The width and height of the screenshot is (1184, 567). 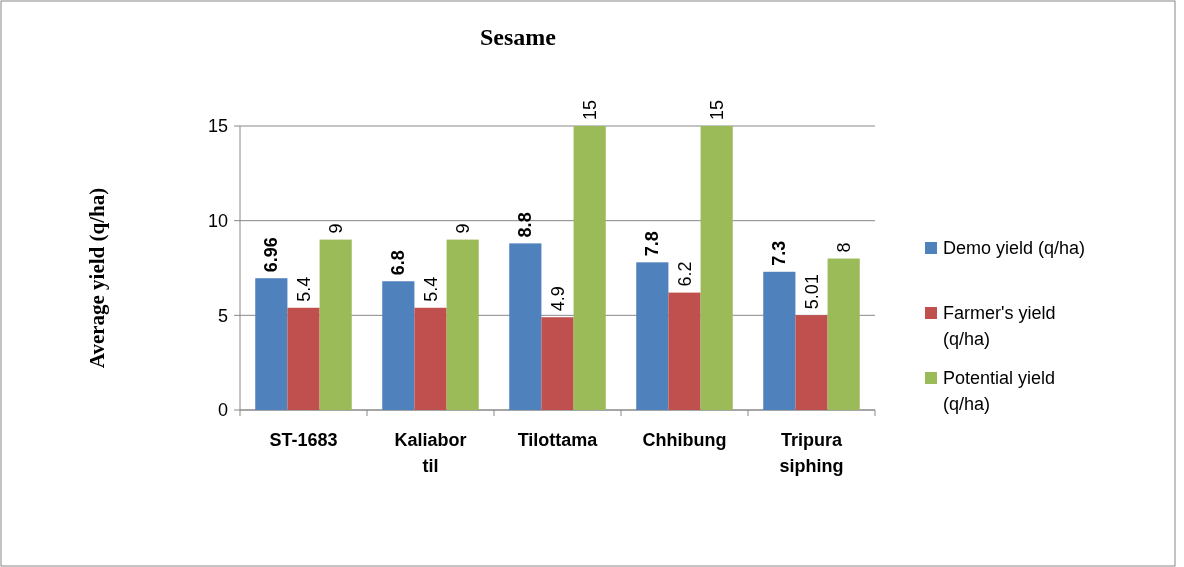 I want to click on legend-label: Demo yield (q/ha), so click(x=1014, y=248).